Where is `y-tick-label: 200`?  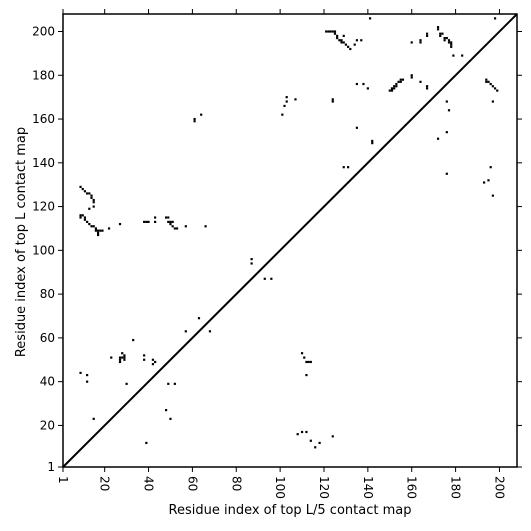 y-tick-label: 200 is located at coordinates (43, 32).